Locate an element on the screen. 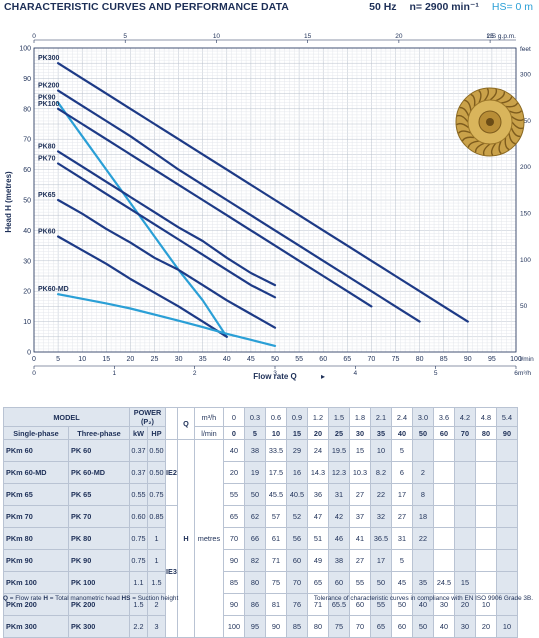 The width and height of the screenshot is (539, 638). single-phase-model: PKm 70 is located at coordinates (36, 516).